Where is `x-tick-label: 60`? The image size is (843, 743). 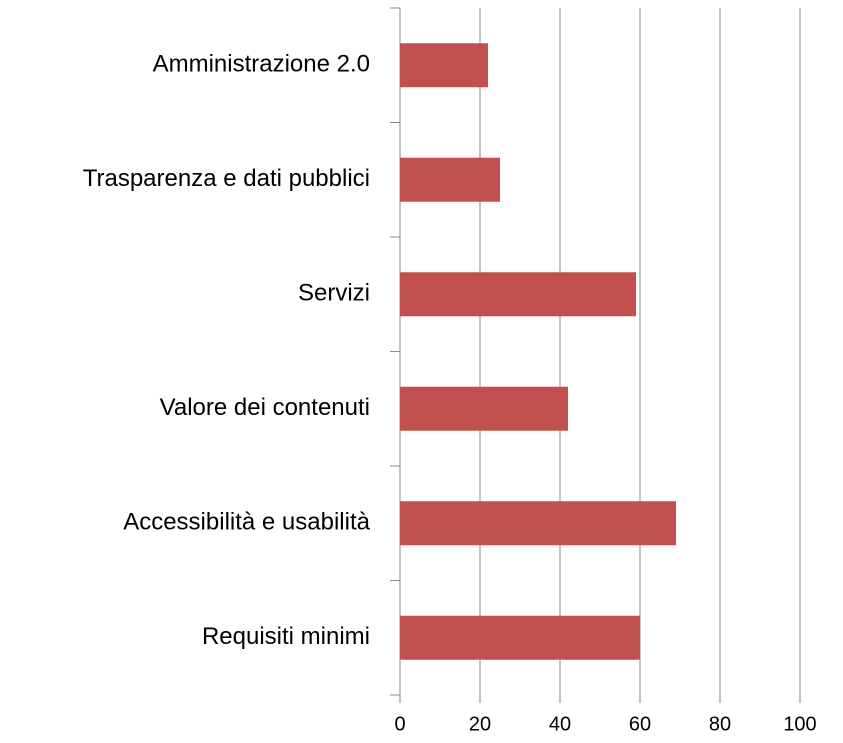
x-tick-label: 60 is located at coordinates (640, 724).